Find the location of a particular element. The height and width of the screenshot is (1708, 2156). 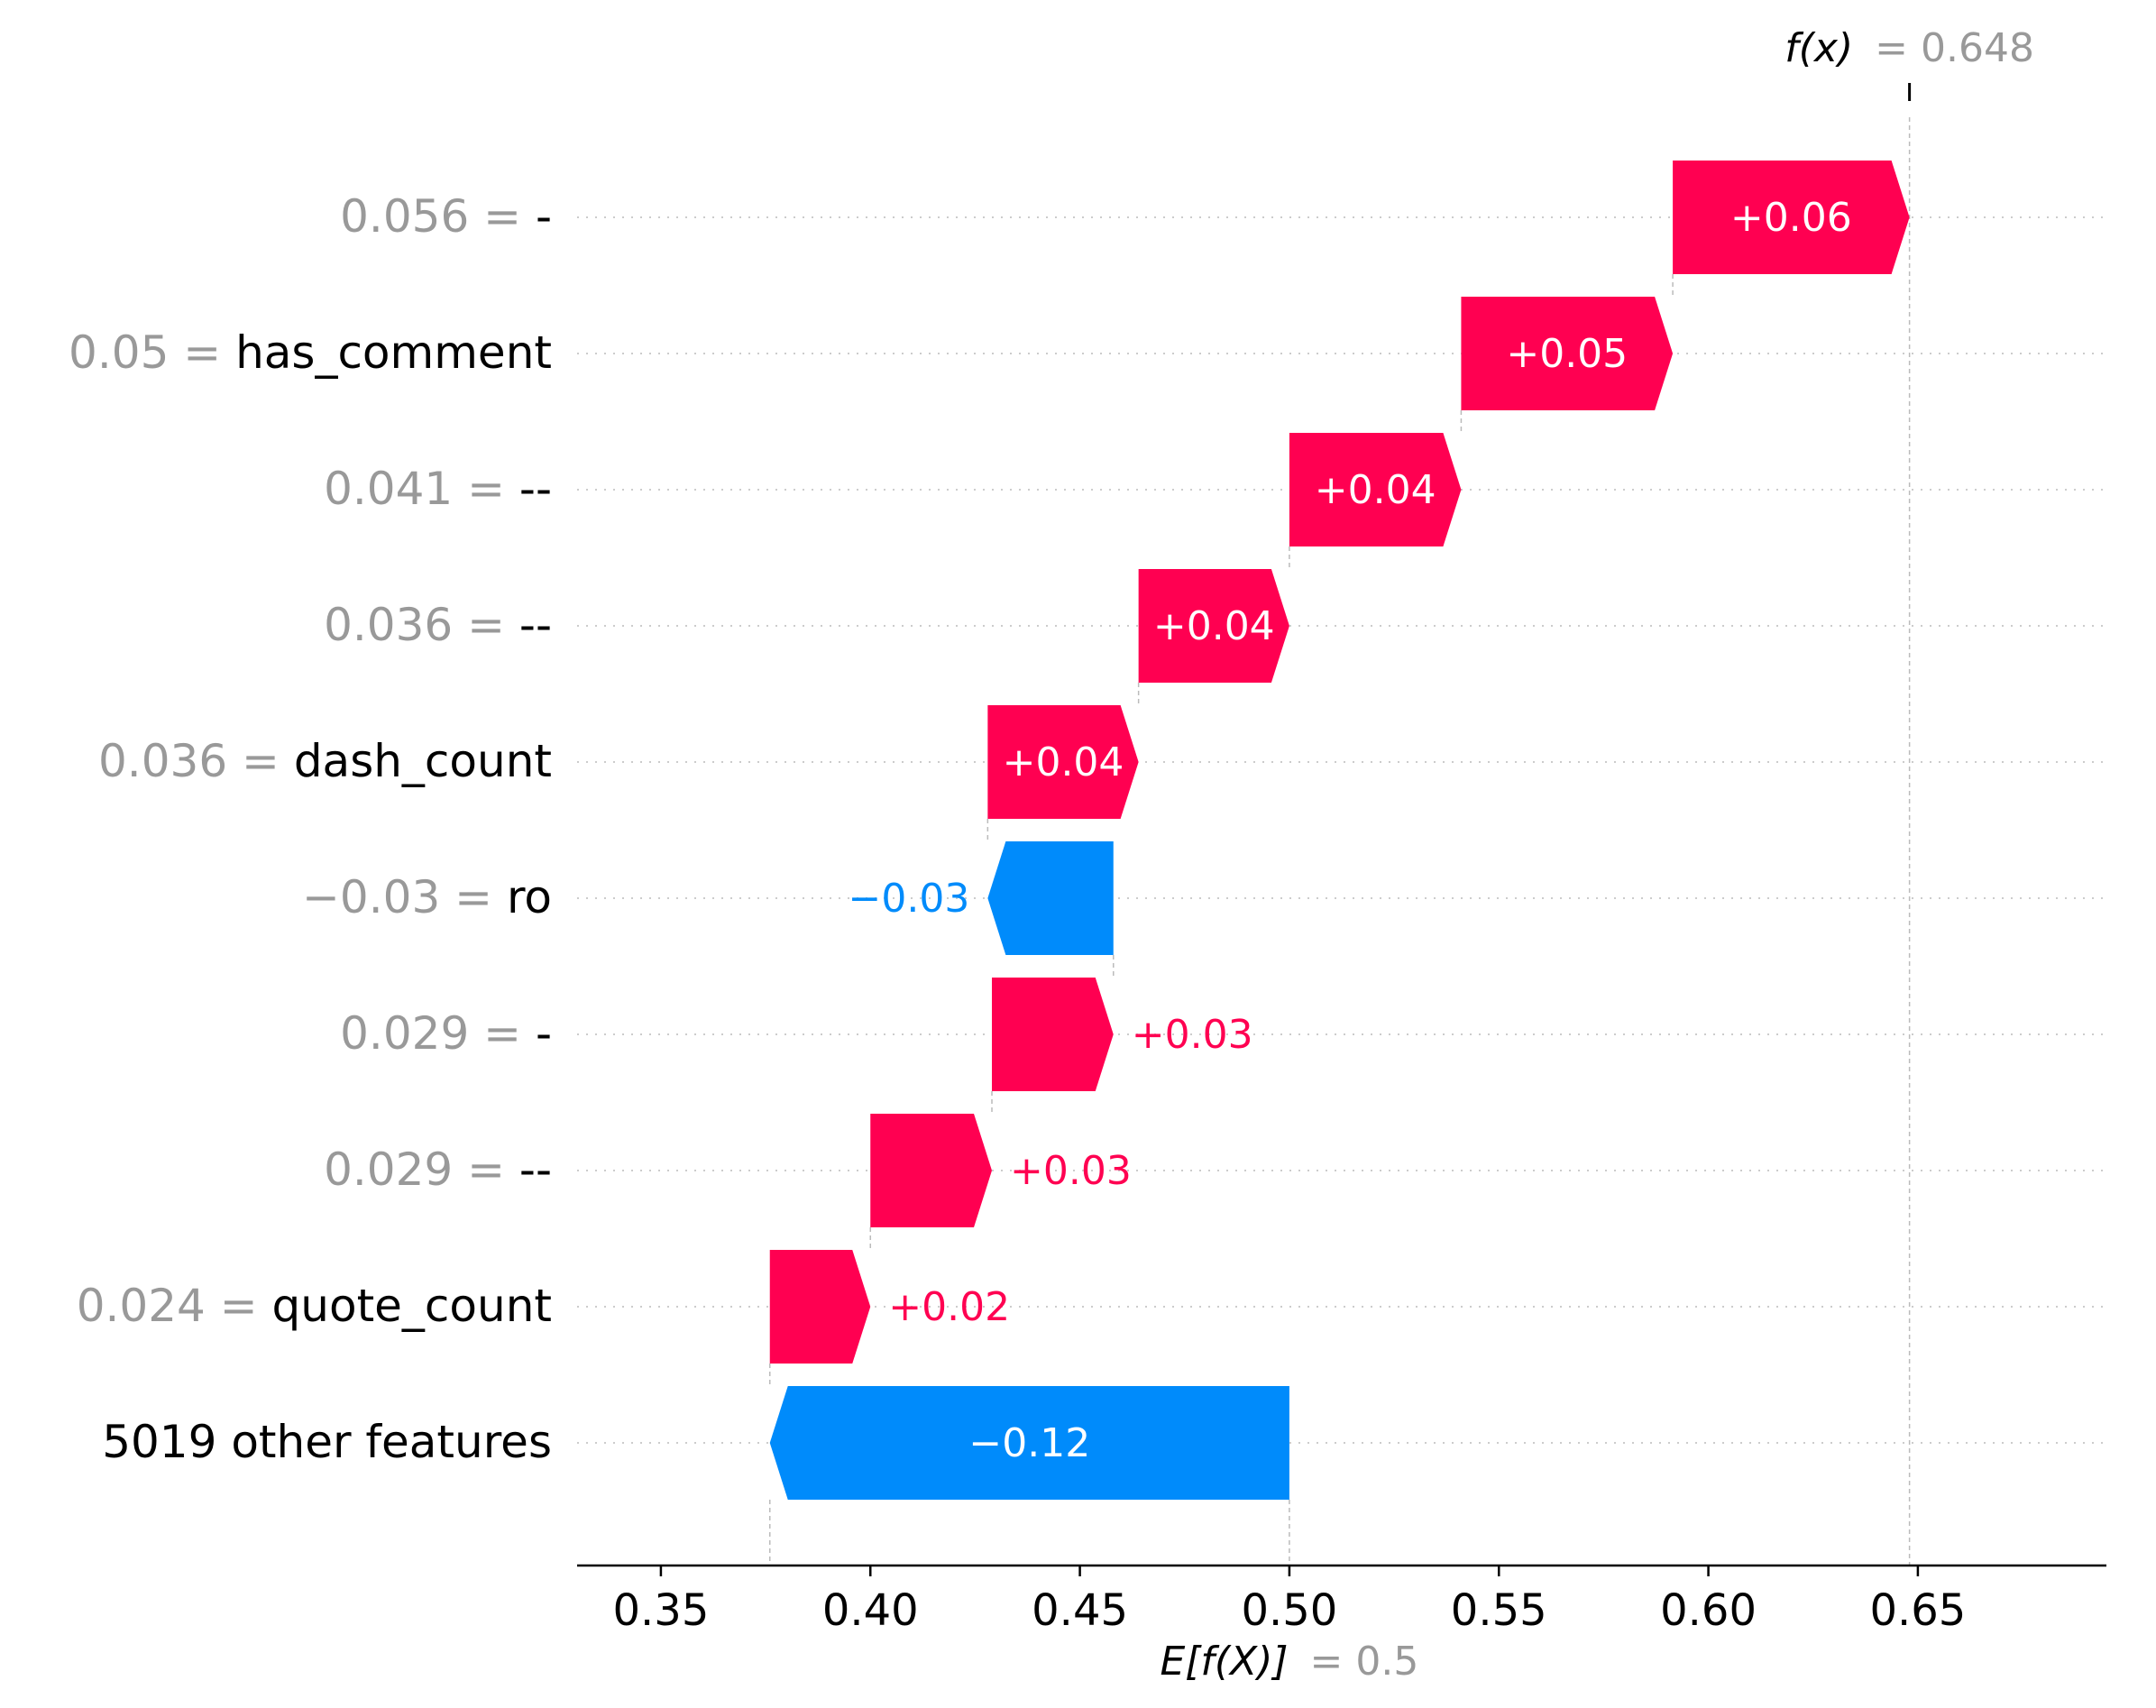

output-value-label: f(x) = 0.648 is located at coordinates (1909, 48).